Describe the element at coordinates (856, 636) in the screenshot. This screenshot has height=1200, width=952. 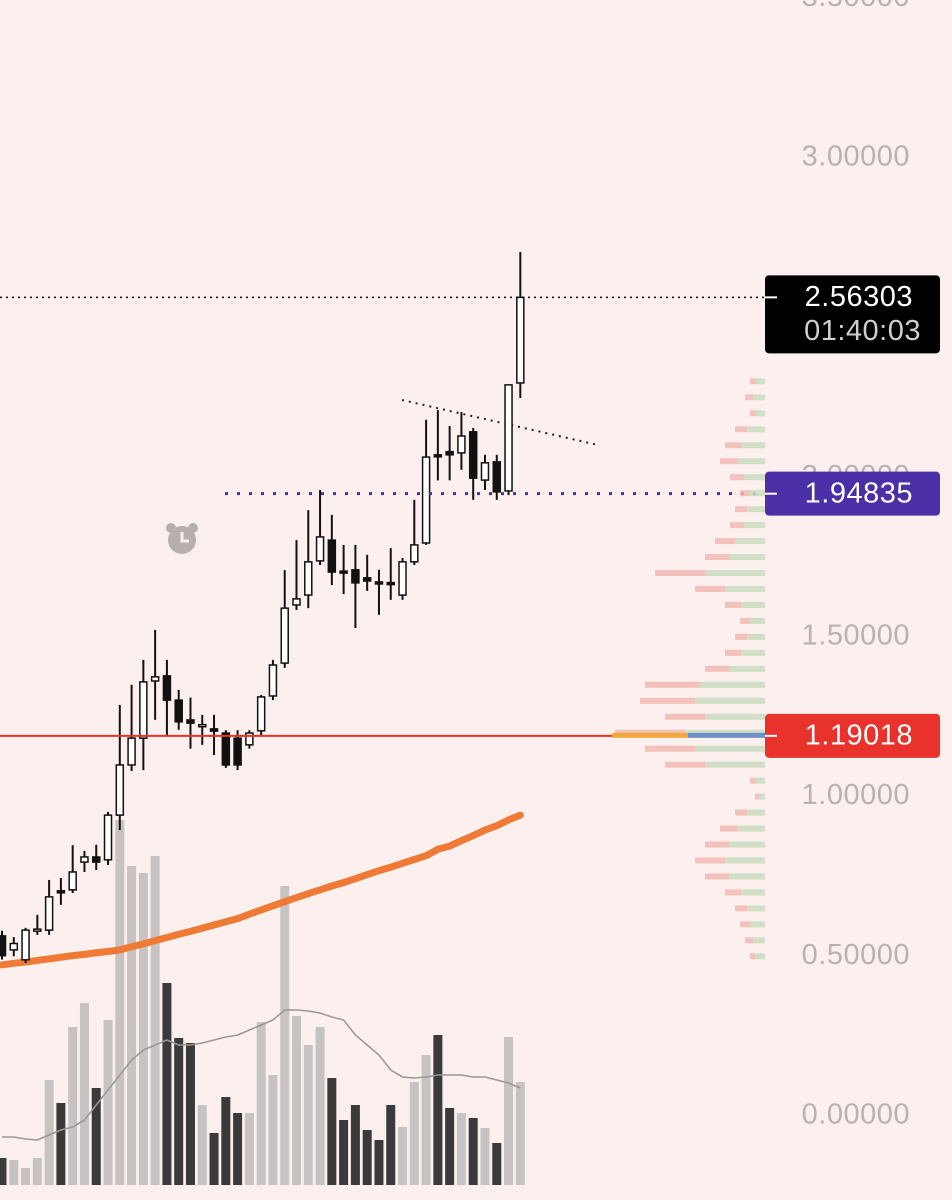
I see `y-tick-label: 1.50000` at that location.